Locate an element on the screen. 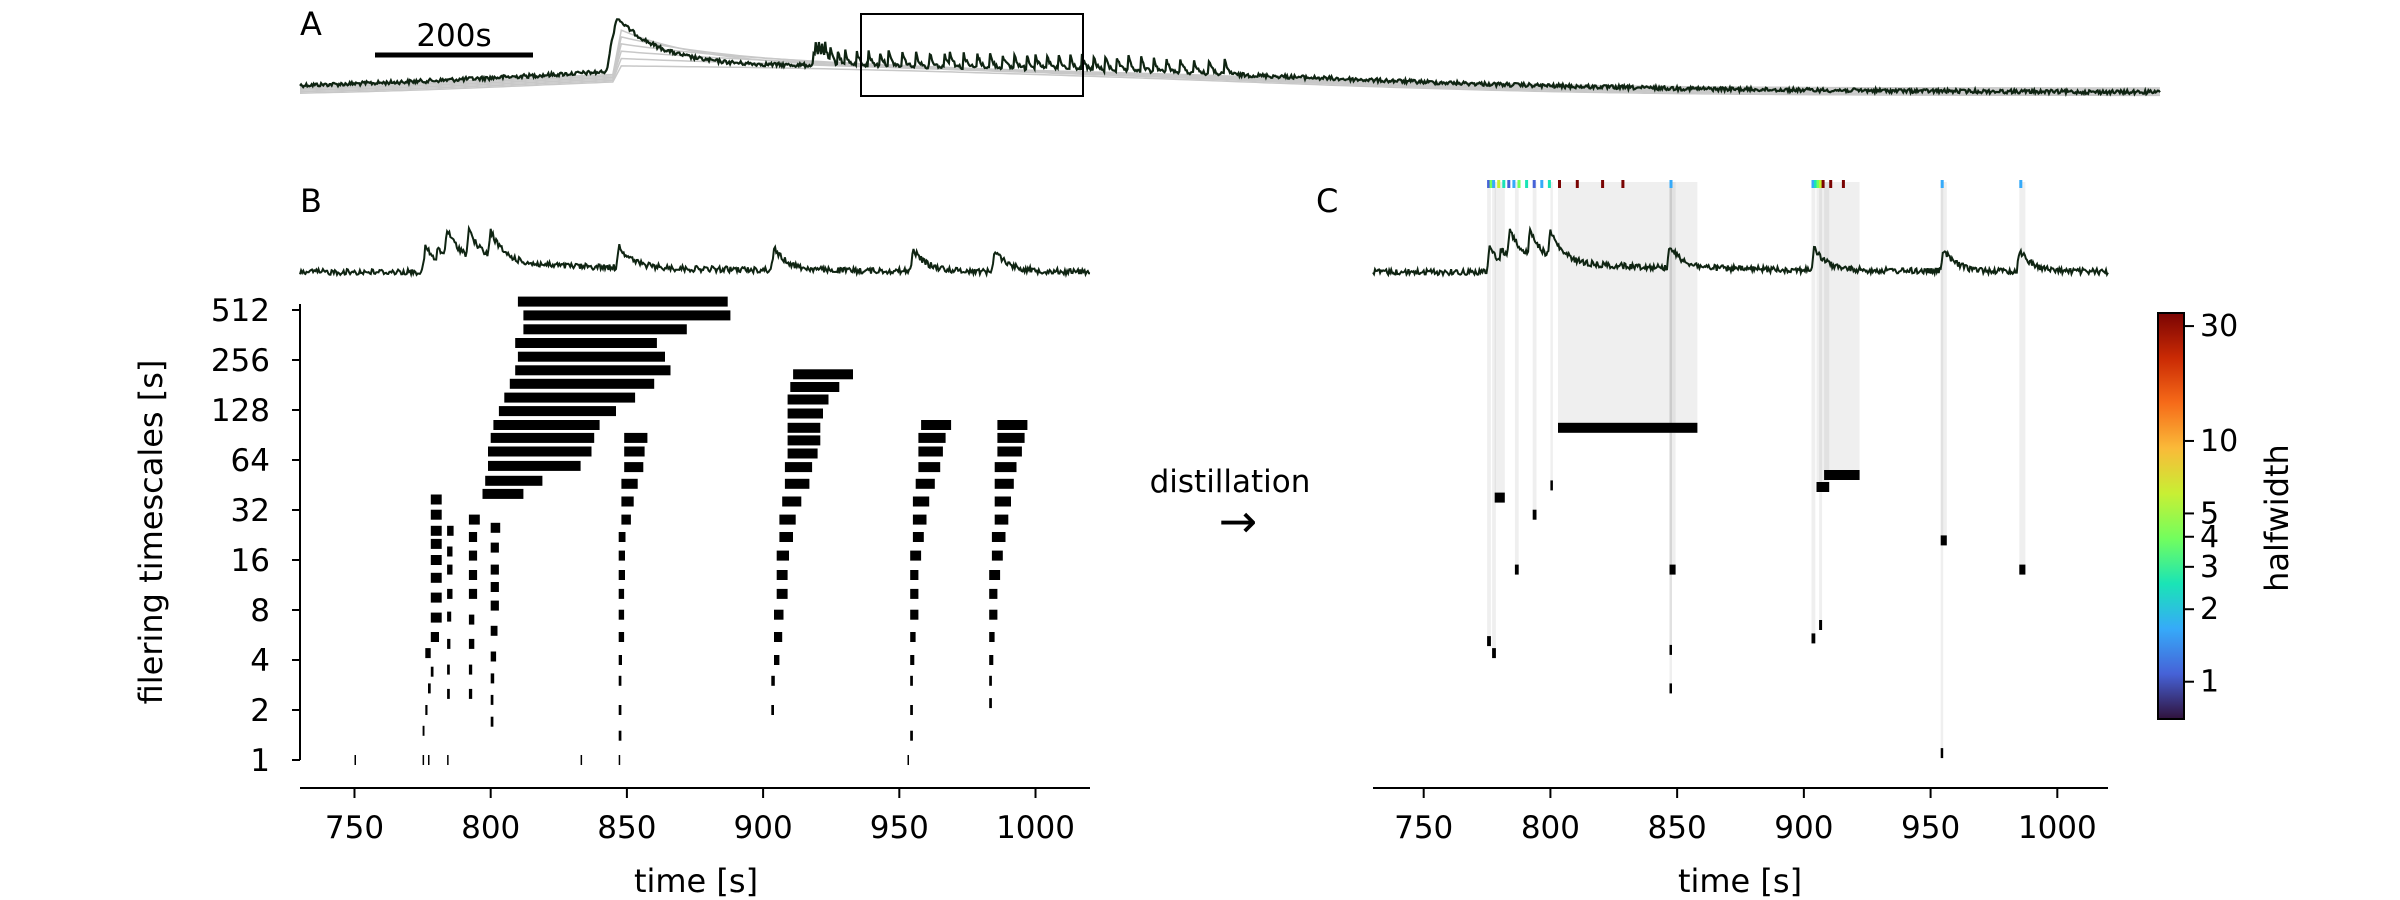  colorbar: 1 2 345 10 30 halfwidth is located at coordinates (2226, 514).